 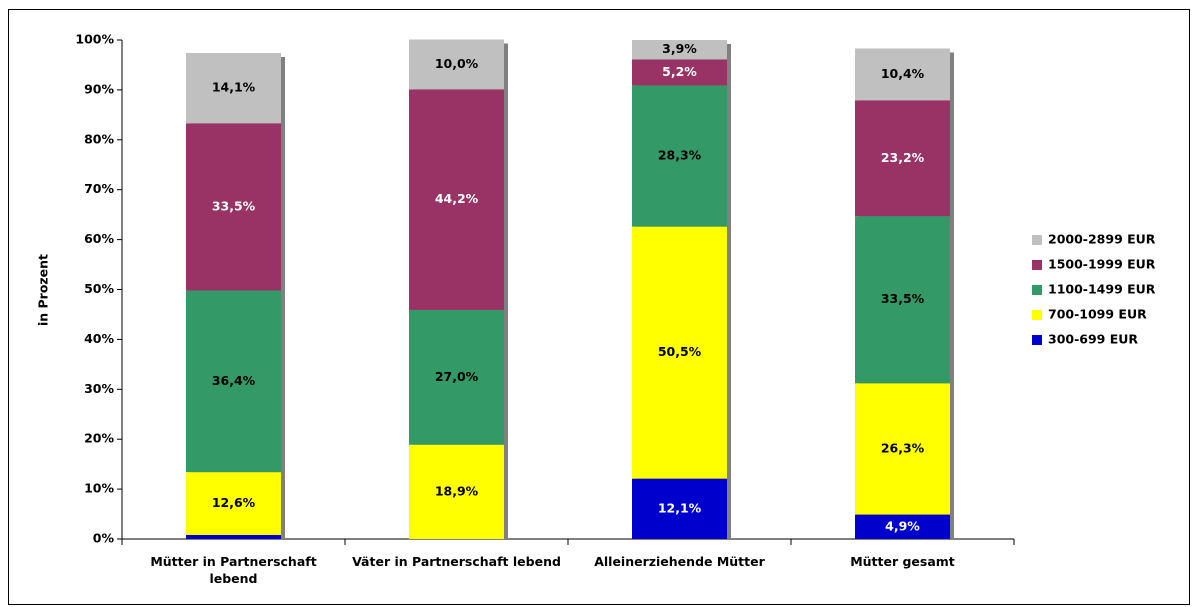 What do you see at coordinates (99, 88) in the screenshot?
I see `y-tick-label: 90%` at bounding box center [99, 88].